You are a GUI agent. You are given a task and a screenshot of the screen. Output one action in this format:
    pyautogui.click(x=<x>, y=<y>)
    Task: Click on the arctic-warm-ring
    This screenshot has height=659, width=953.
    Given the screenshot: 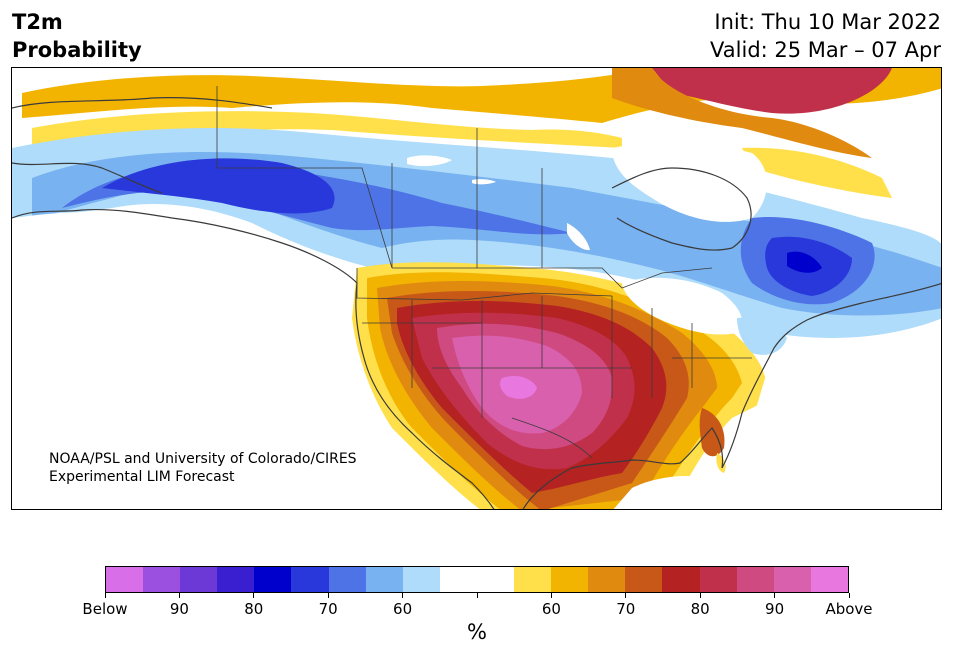 What is the action you would take?
    pyautogui.click(x=742, y=113)
    